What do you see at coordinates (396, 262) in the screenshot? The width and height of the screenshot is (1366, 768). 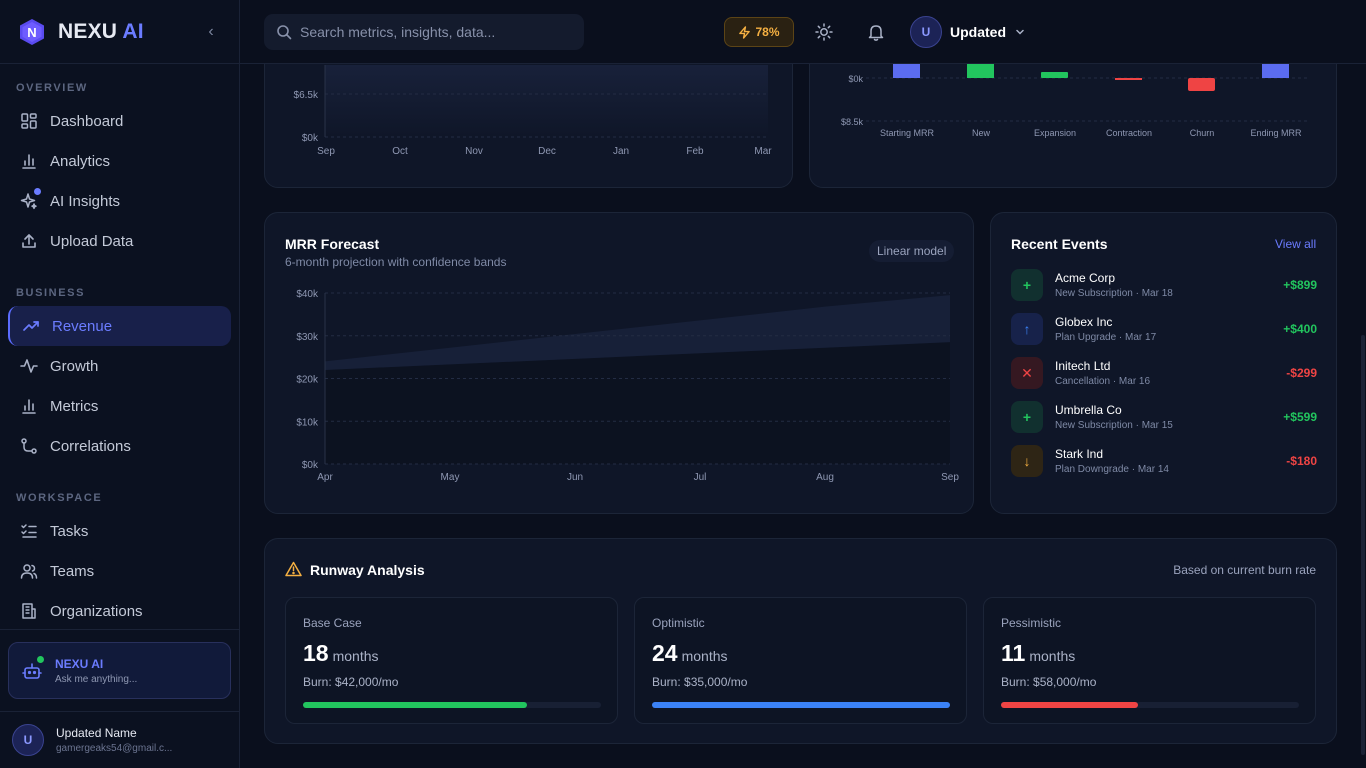 I see `card-subtitle: 6-month projection with confidence bands` at bounding box center [396, 262].